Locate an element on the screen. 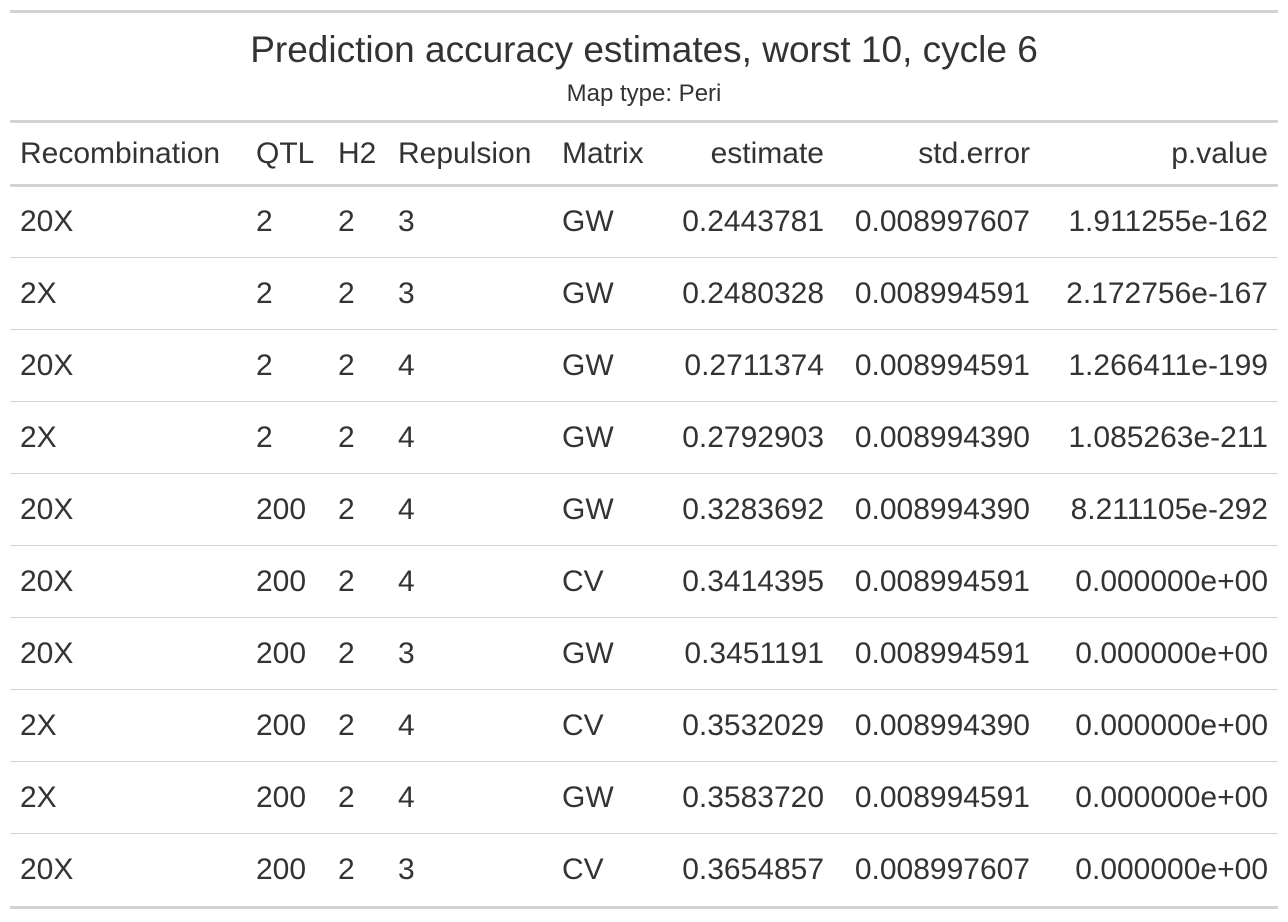 The image size is (1288, 922). col-header-matrix: Matrix is located at coordinates (603, 153).